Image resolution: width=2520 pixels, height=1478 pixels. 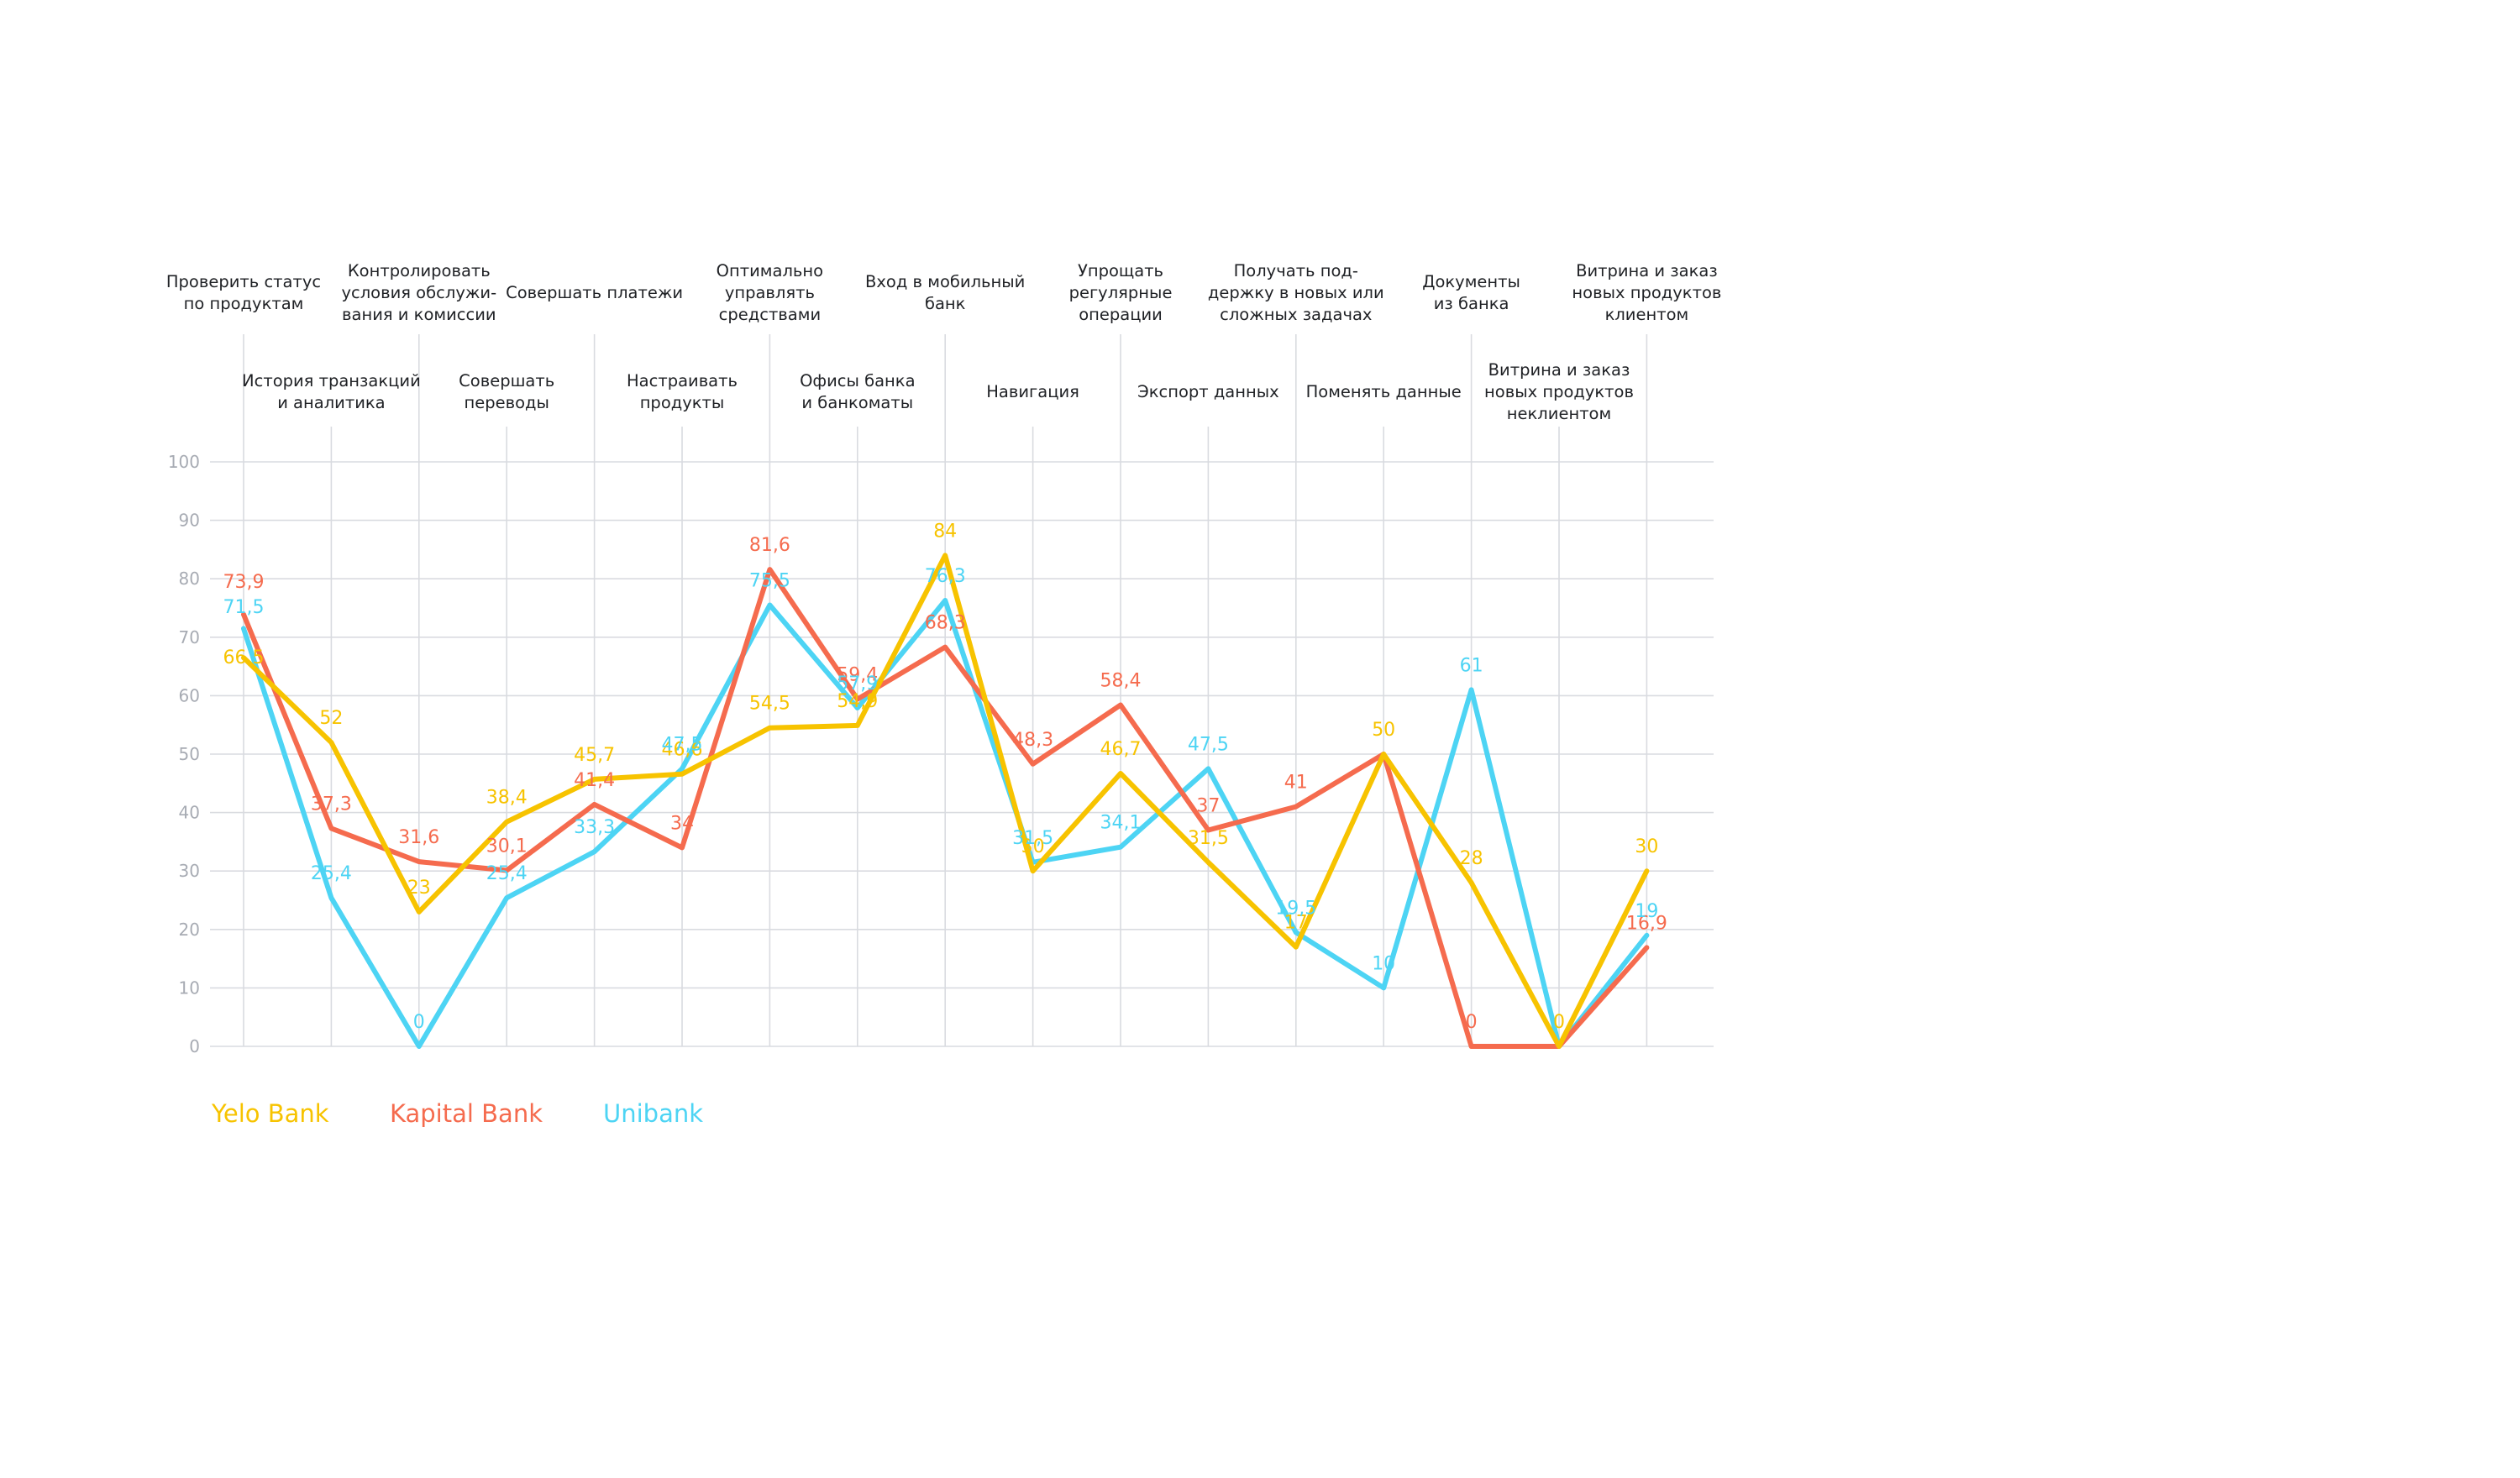 What do you see at coordinates (244, 582) in the screenshot?
I see `data-label: 73,9` at bounding box center [244, 582].